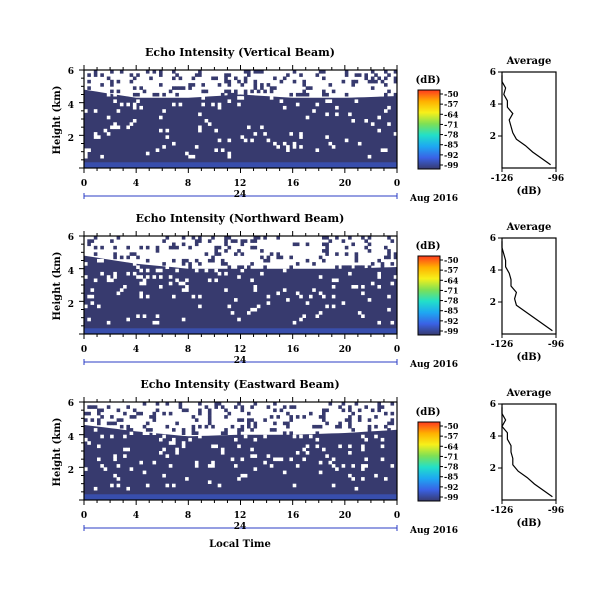  I want to click on y-tick-label: 6, so click(71, 404).